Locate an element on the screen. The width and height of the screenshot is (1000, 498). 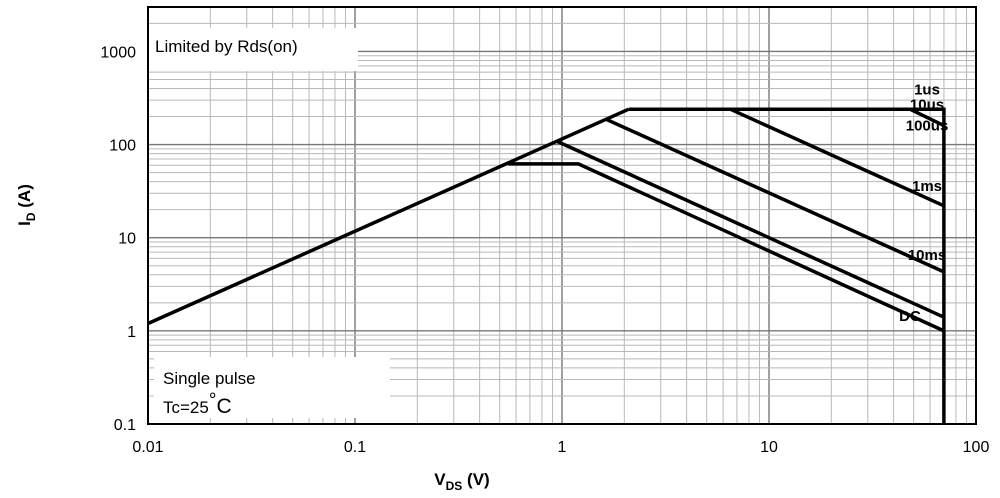
y-axis-title: ID (A) is located at coordinates (26, 205).